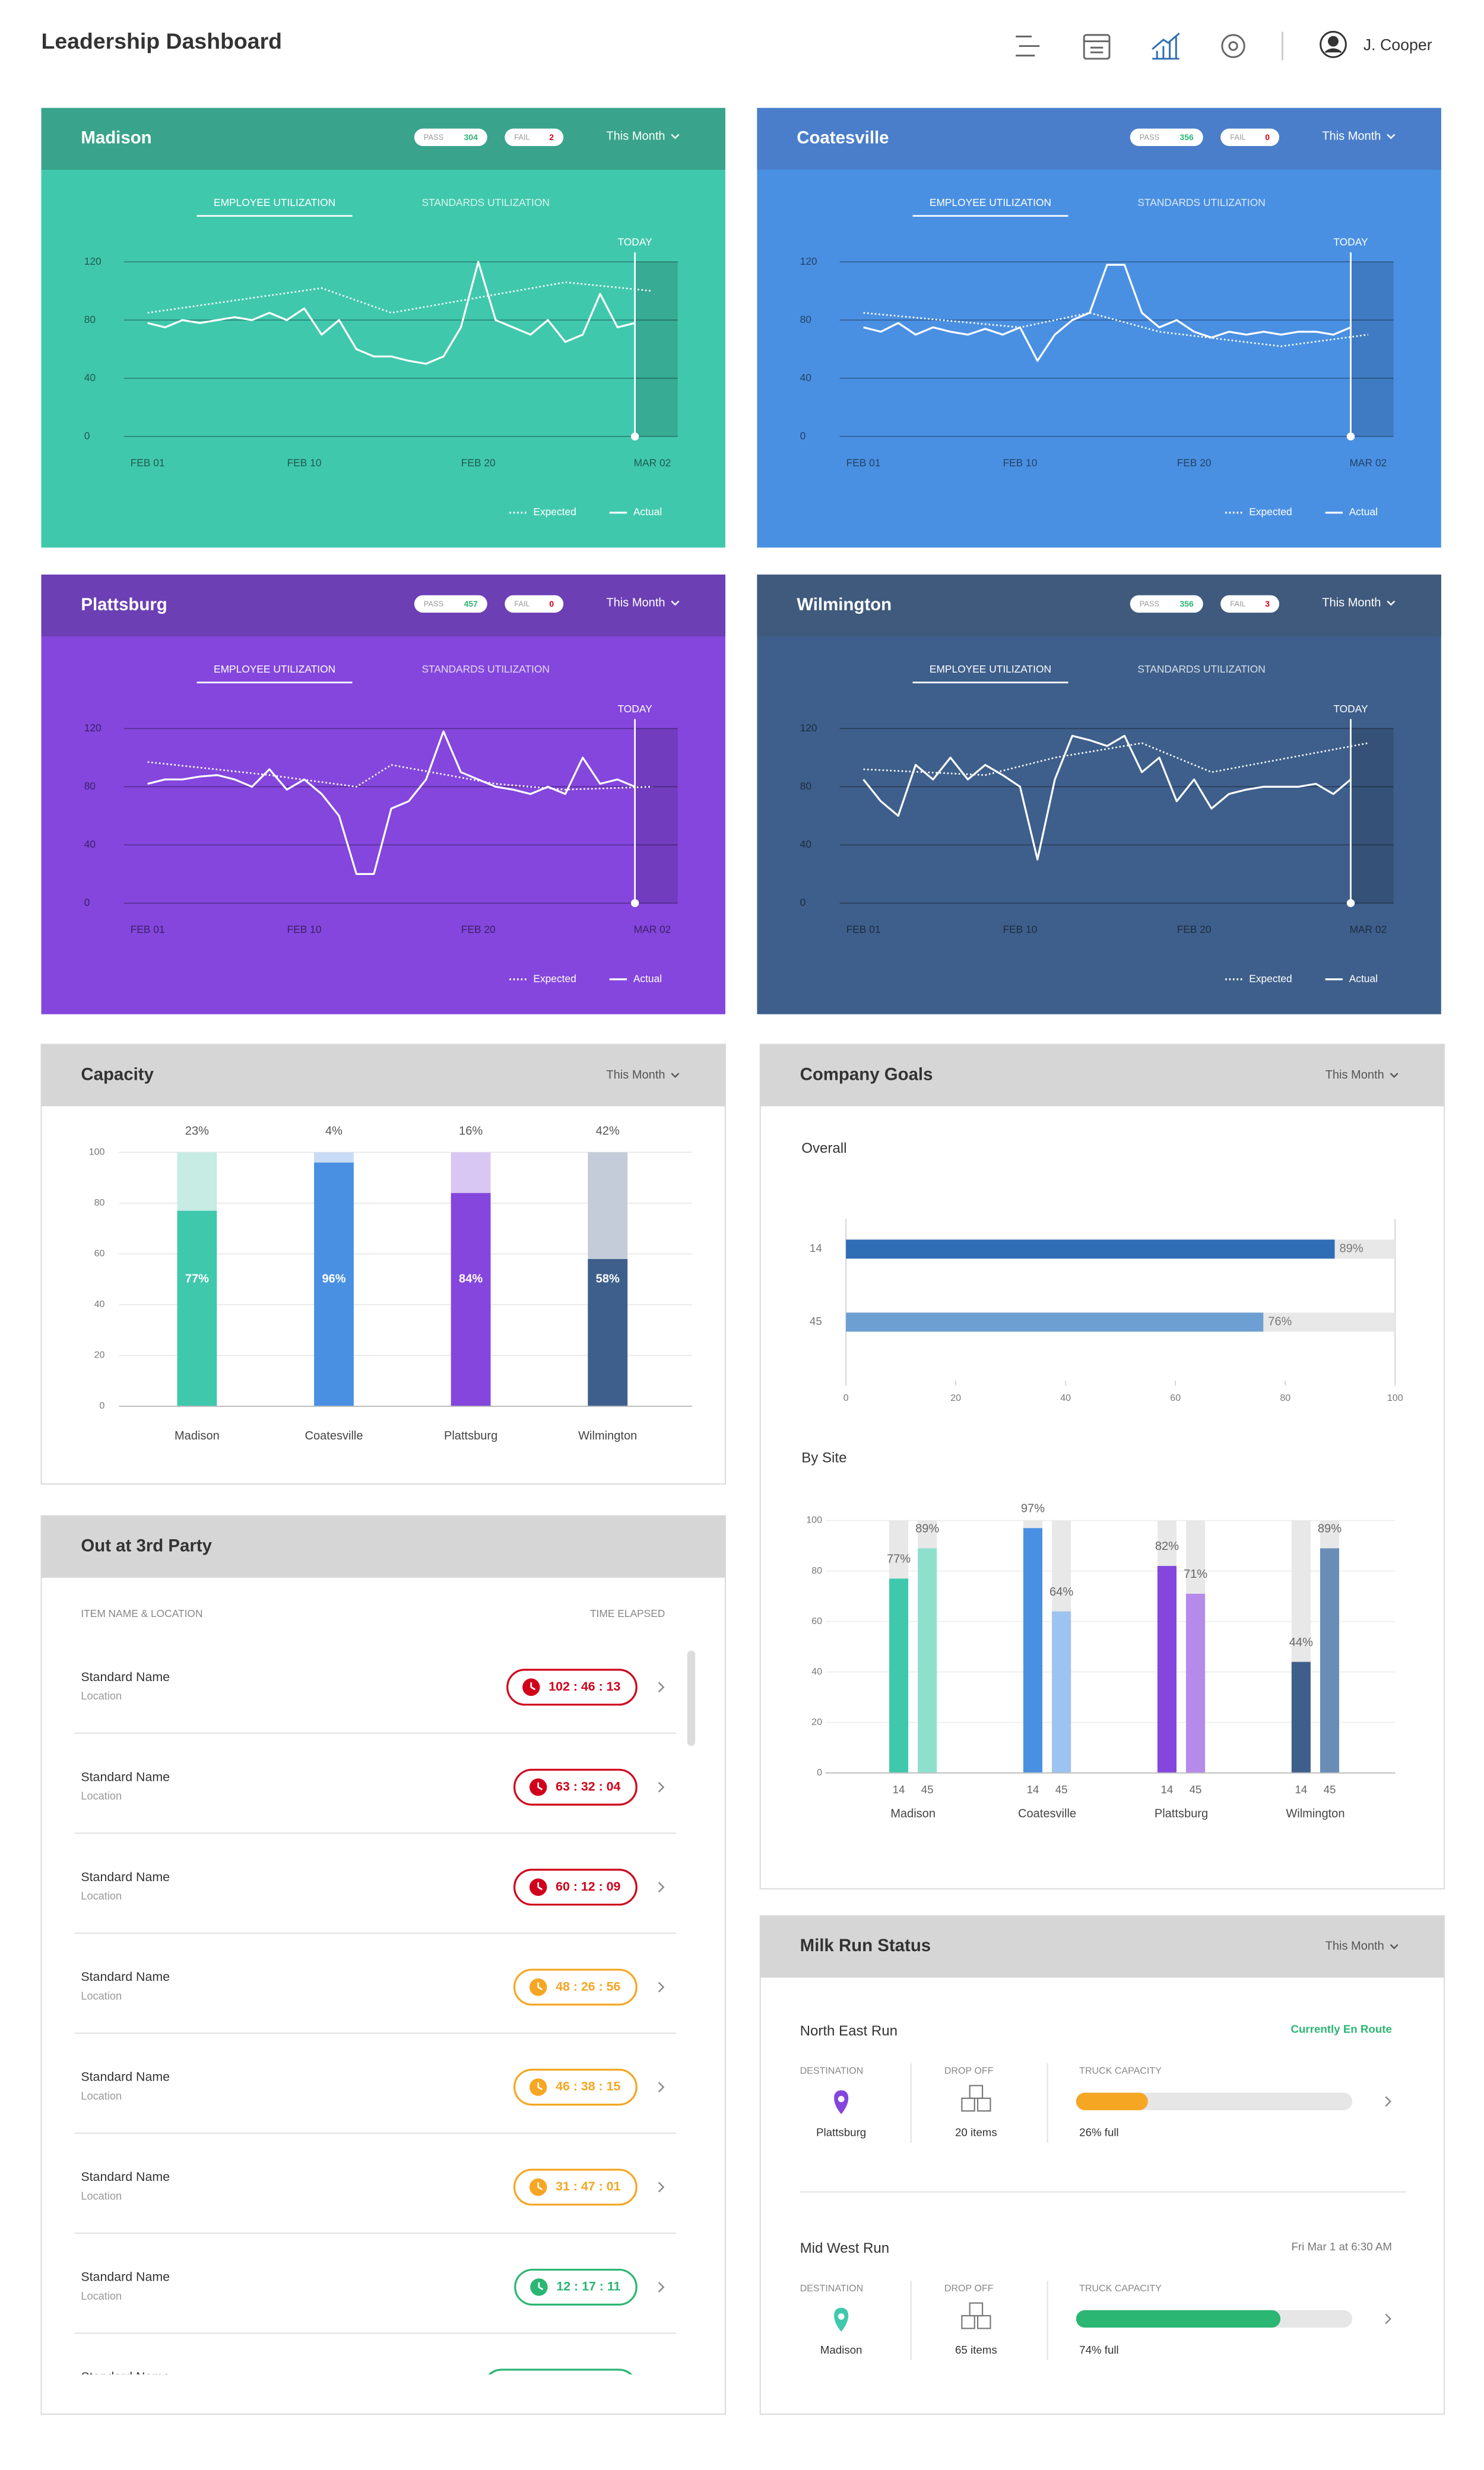 The height and width of the screenshot is (2470, 1484). What do you see at coordinates (399, 776) in the screenshot?
I see `expected-line` at bounding box center [399, 776].